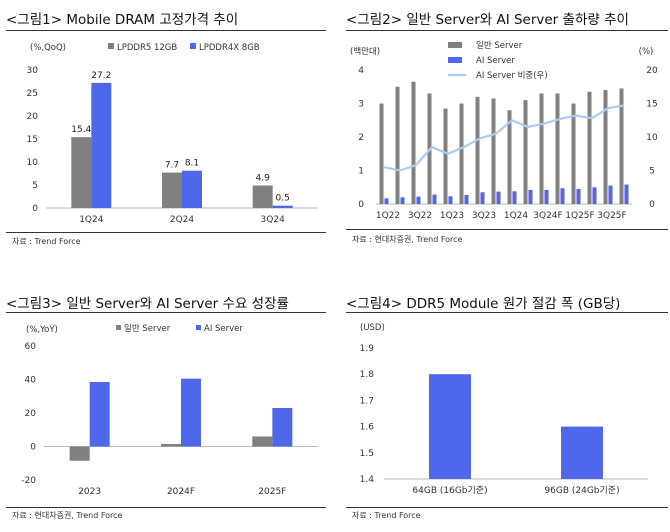 Image resolution: width=670 pixels, height=532 pixels. Describe the element at coordinates (166, 312) in the screenshot. I see `chart-3-top-rule` at that location.